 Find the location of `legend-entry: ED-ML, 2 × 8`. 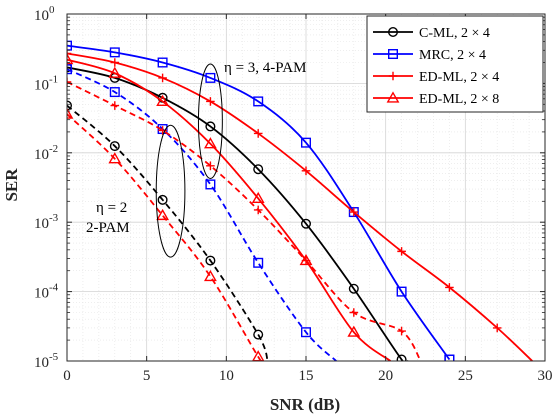

legend-entry: ED-ML, 2 × 8 is located at coordinates (436, 99).